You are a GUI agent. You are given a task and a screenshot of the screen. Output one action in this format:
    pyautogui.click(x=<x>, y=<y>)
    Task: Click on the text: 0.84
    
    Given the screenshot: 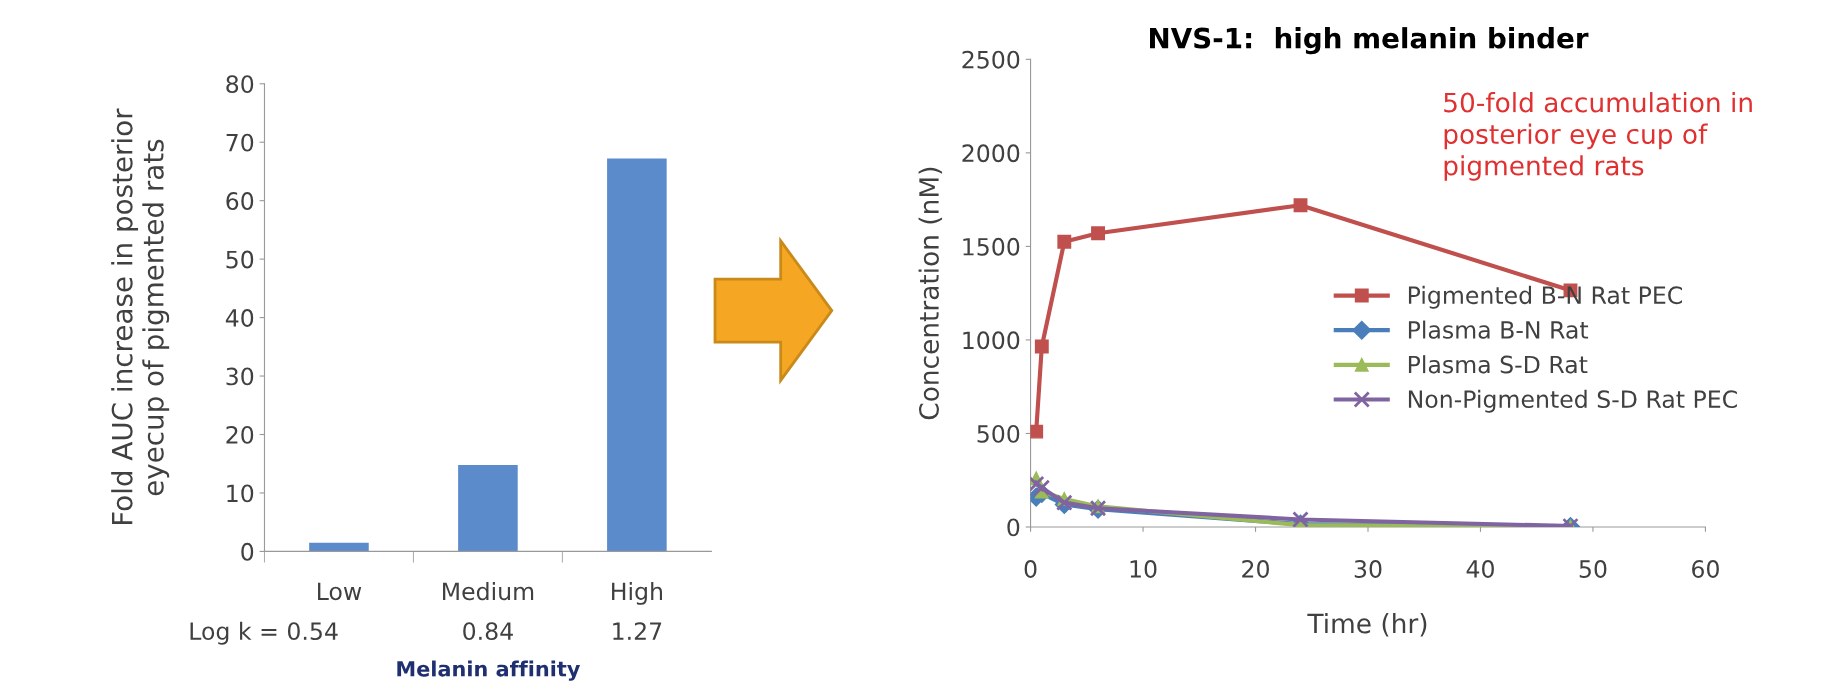 What is the action you would take?
    pyautogui.click(x=488, y=631)
    